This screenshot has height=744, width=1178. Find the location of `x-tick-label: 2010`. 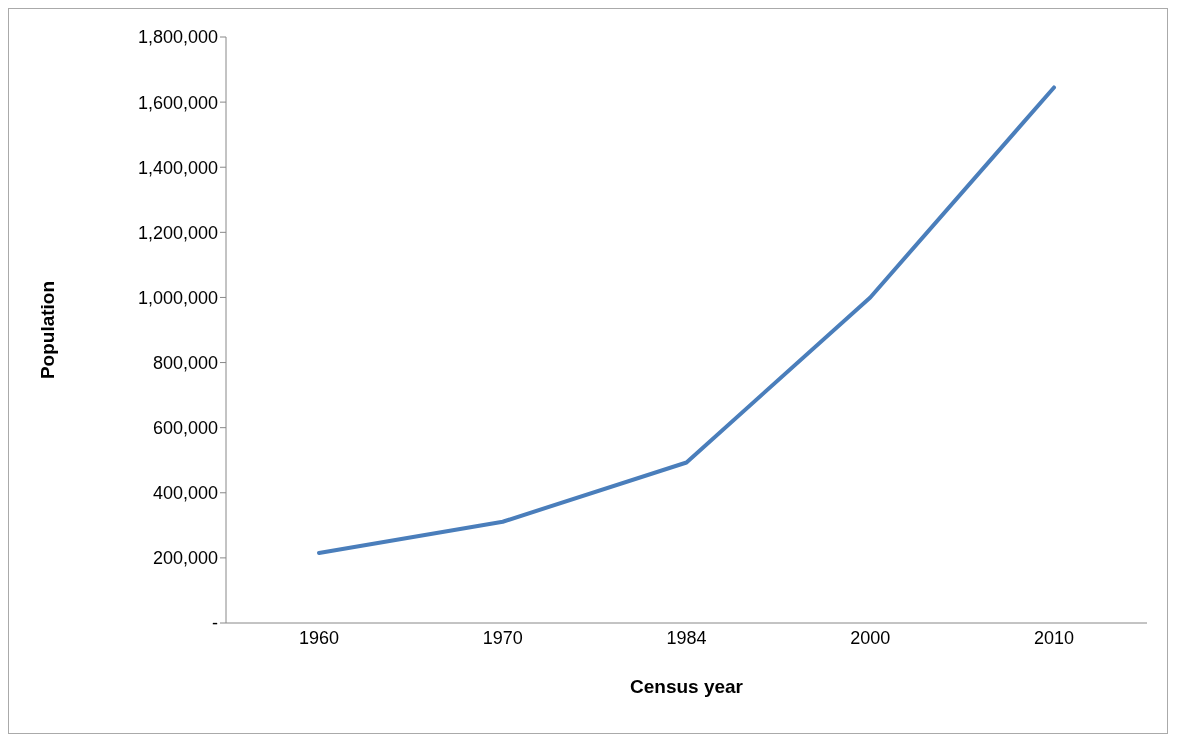

x-tick-label: 2010 is located at coordinates (1054, 637).